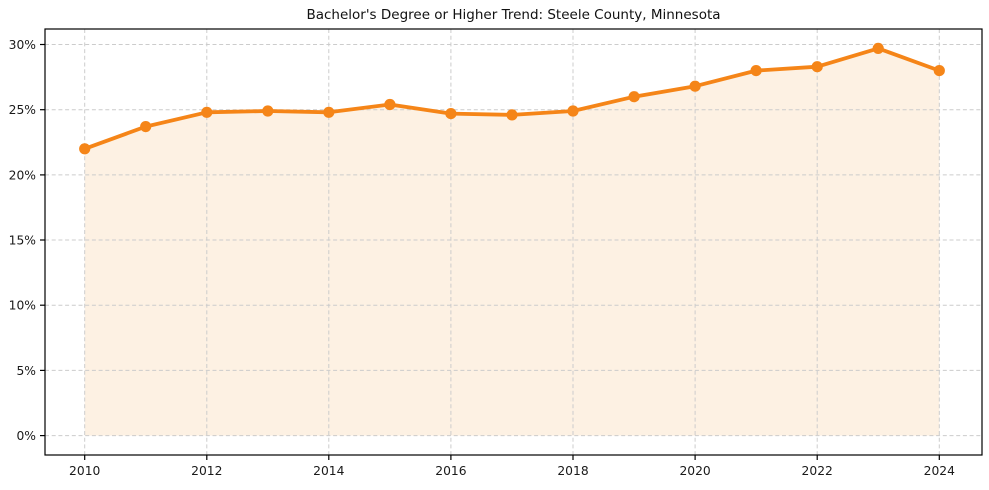  I want to click on y-tick-label: 30%, so click(22, 45).